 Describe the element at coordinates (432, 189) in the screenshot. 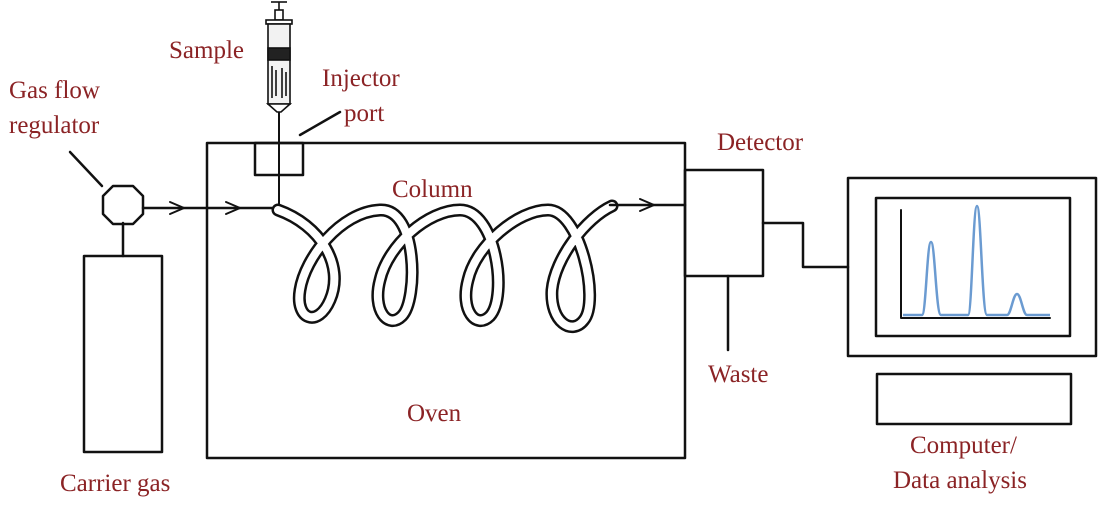

I see `column-label: Column` at that location.